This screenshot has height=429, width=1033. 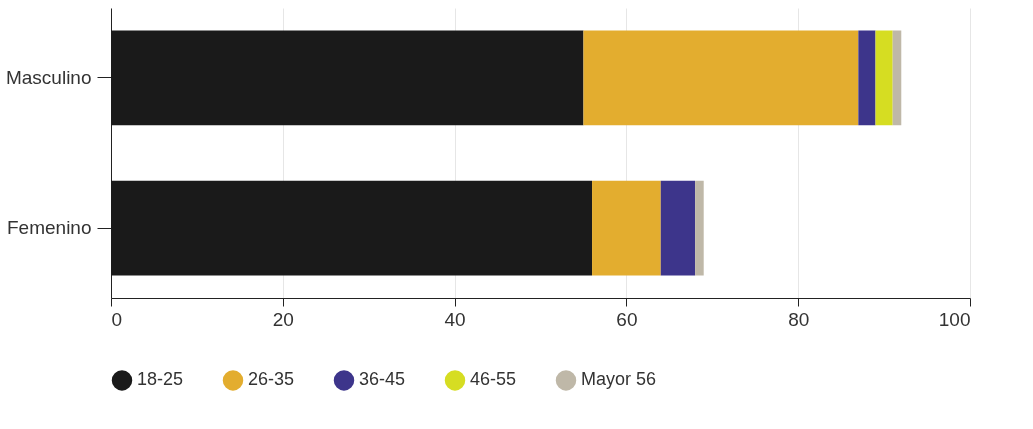 I want to click on x-tick-label: 80, so click(x=799, y=319).